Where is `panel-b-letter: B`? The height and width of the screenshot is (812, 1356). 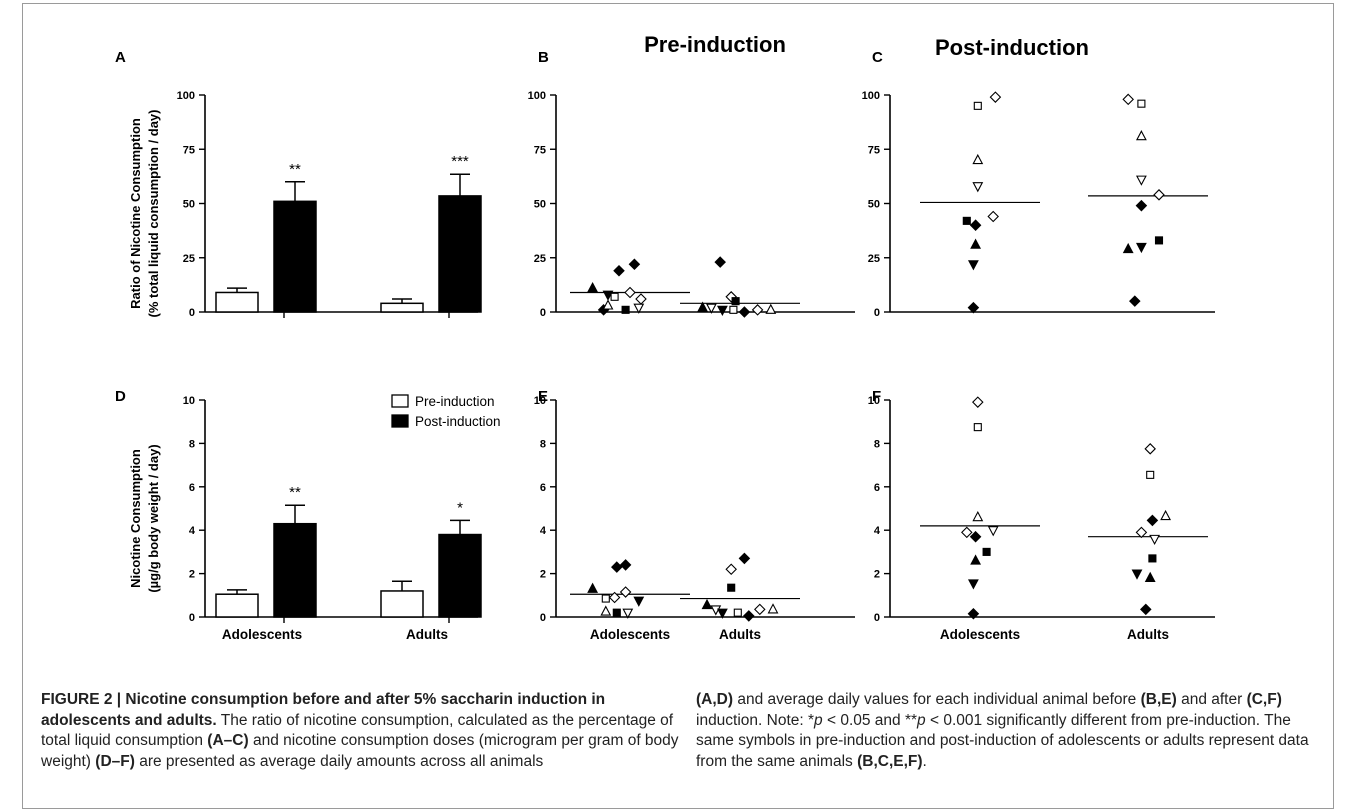 panel-b-letter: B is located at coordinates (543, 57).